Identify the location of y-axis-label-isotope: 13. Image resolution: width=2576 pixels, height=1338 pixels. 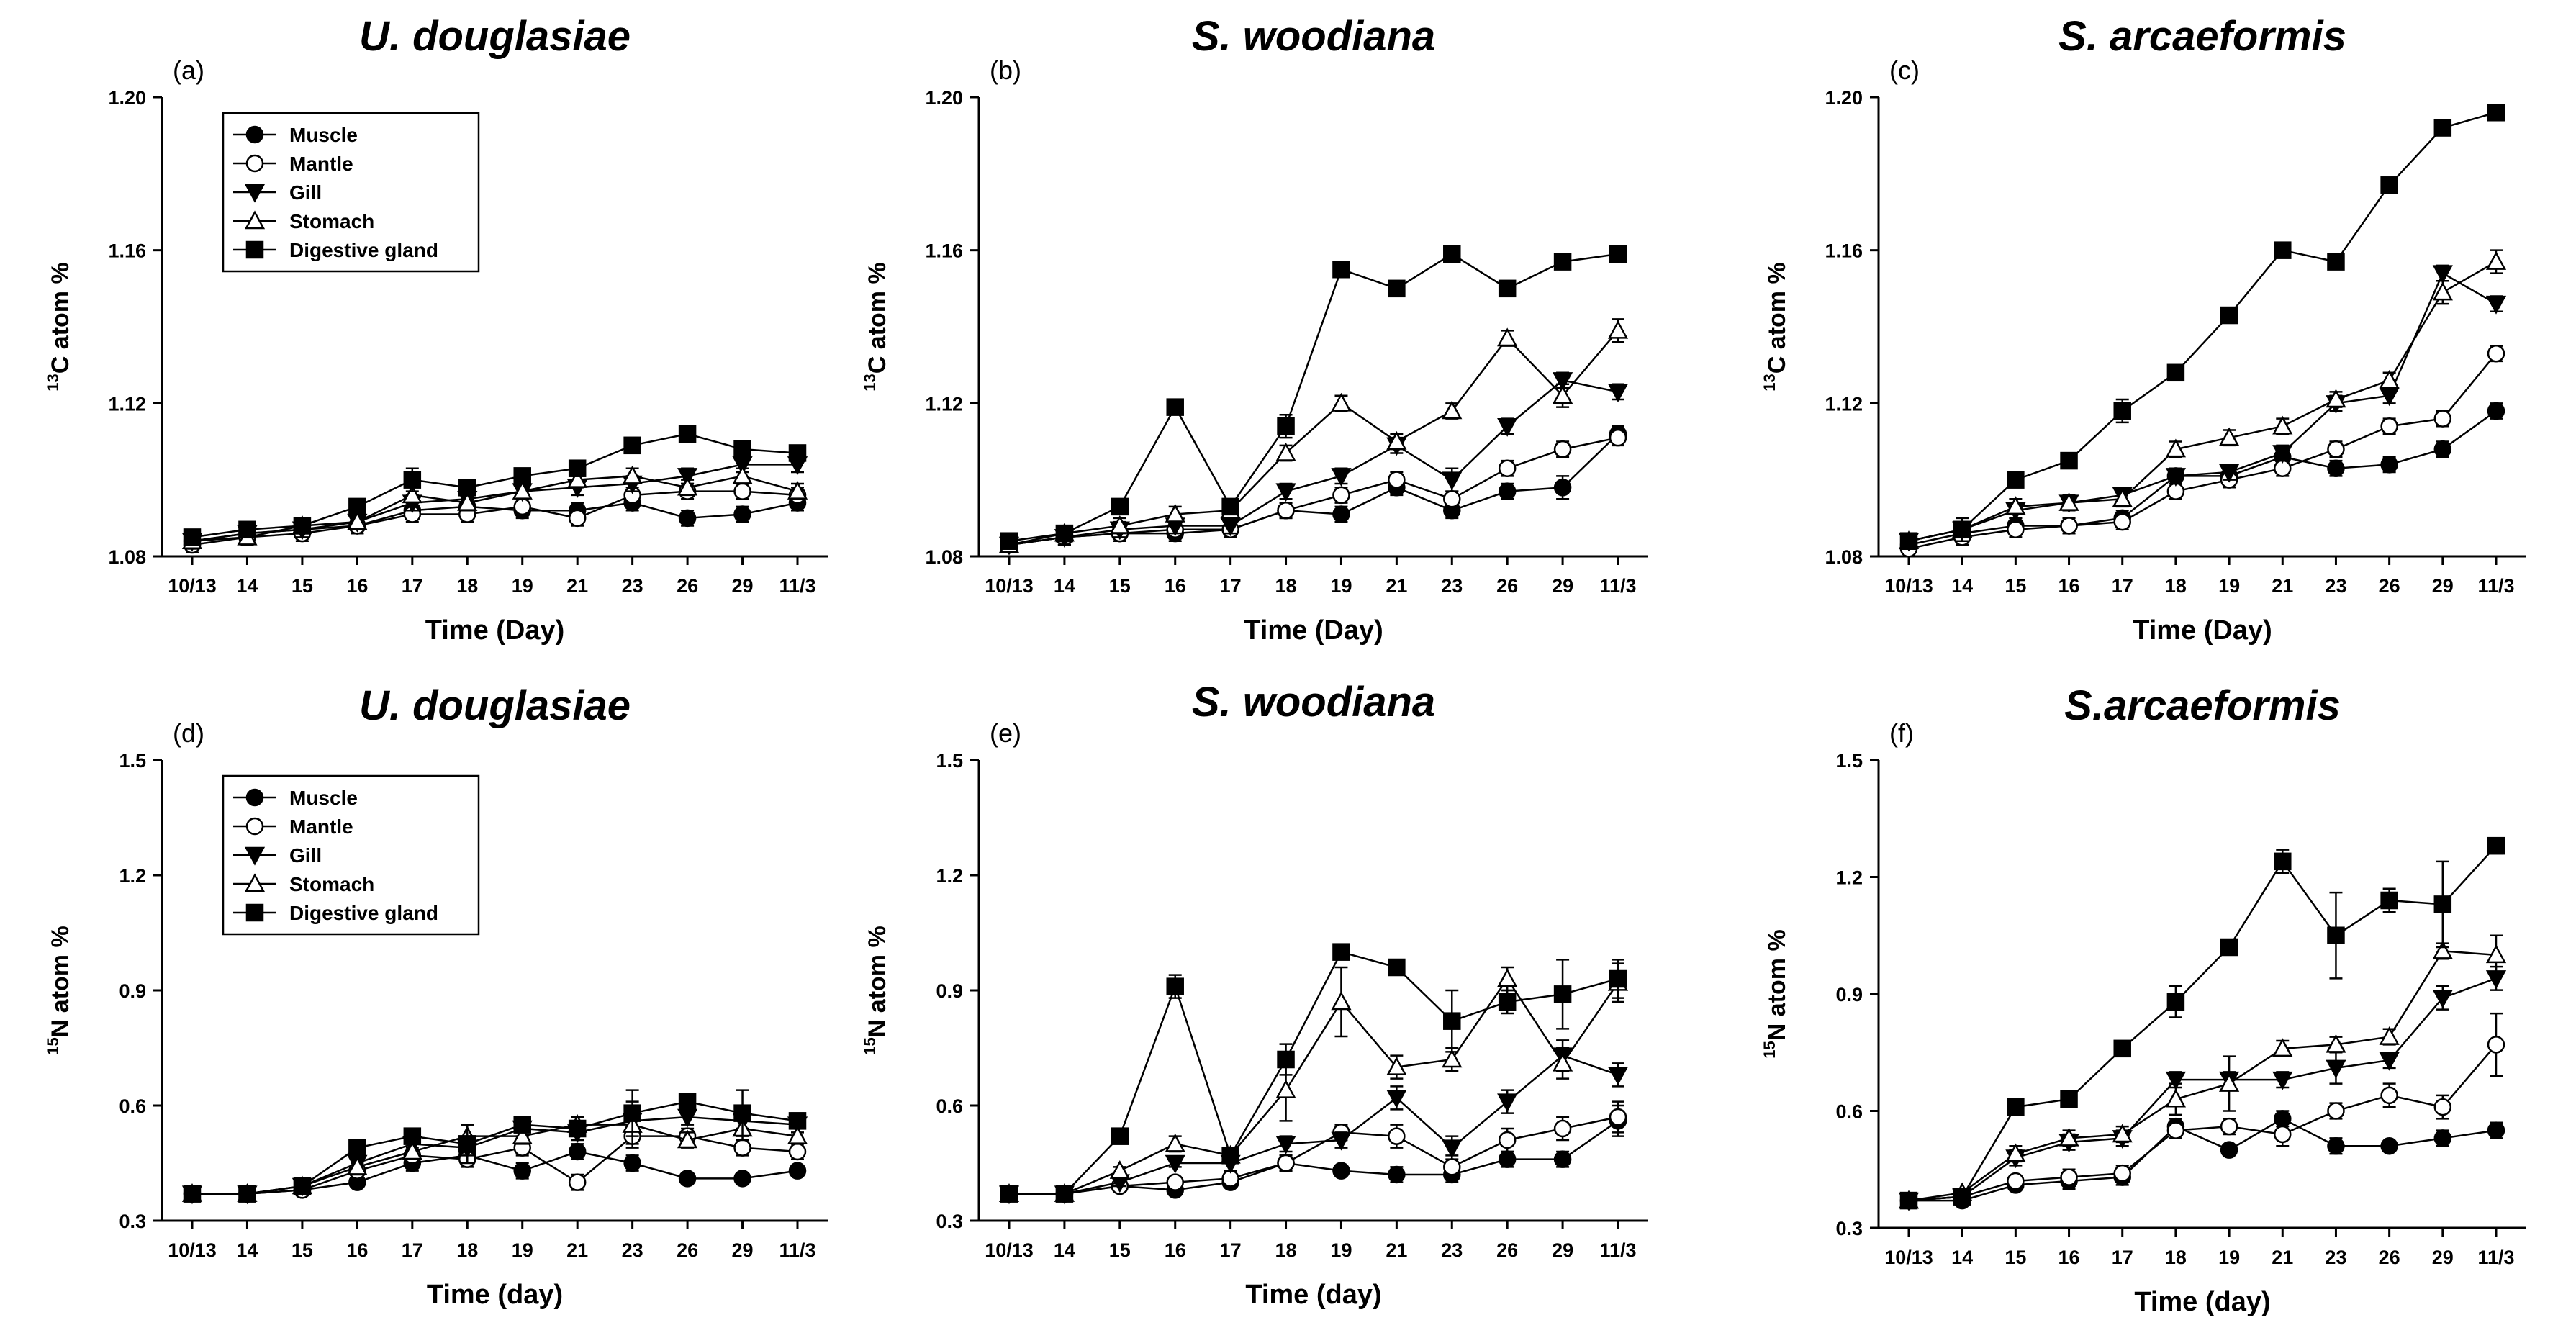
(53, 382).